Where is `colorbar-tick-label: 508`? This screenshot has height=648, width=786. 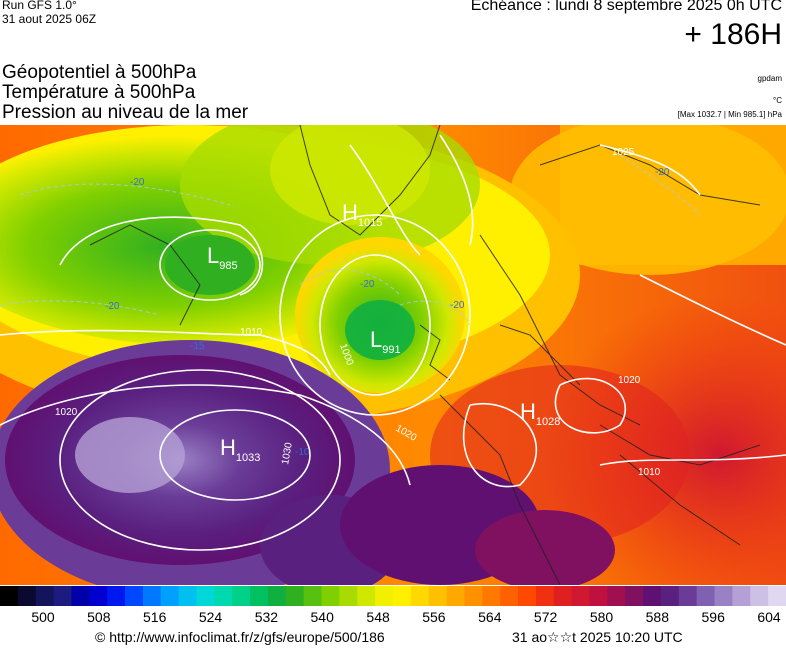
colorbar-tick-label: 508 is located at coordinates (99, 617).